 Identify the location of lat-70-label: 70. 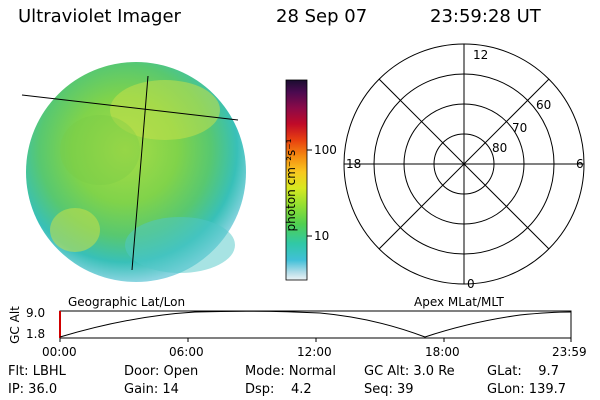
(520, 128).